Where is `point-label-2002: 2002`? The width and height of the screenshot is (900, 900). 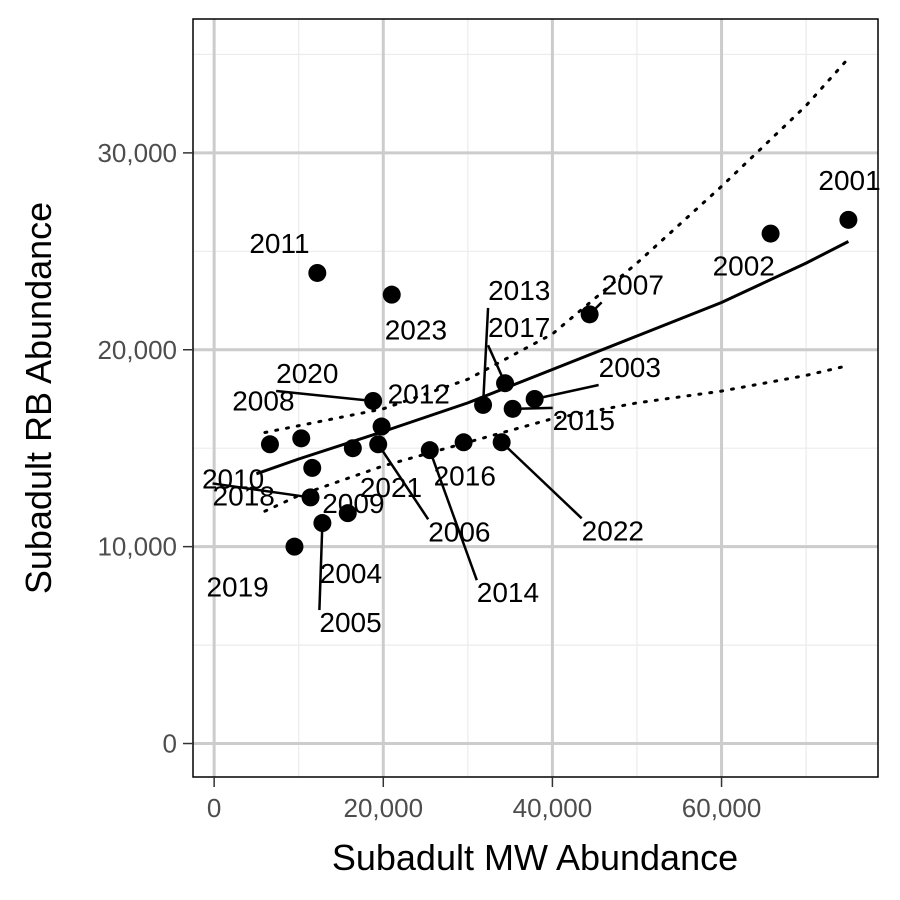
point-label-2002: 2002 is located at coordinates (744, 266).